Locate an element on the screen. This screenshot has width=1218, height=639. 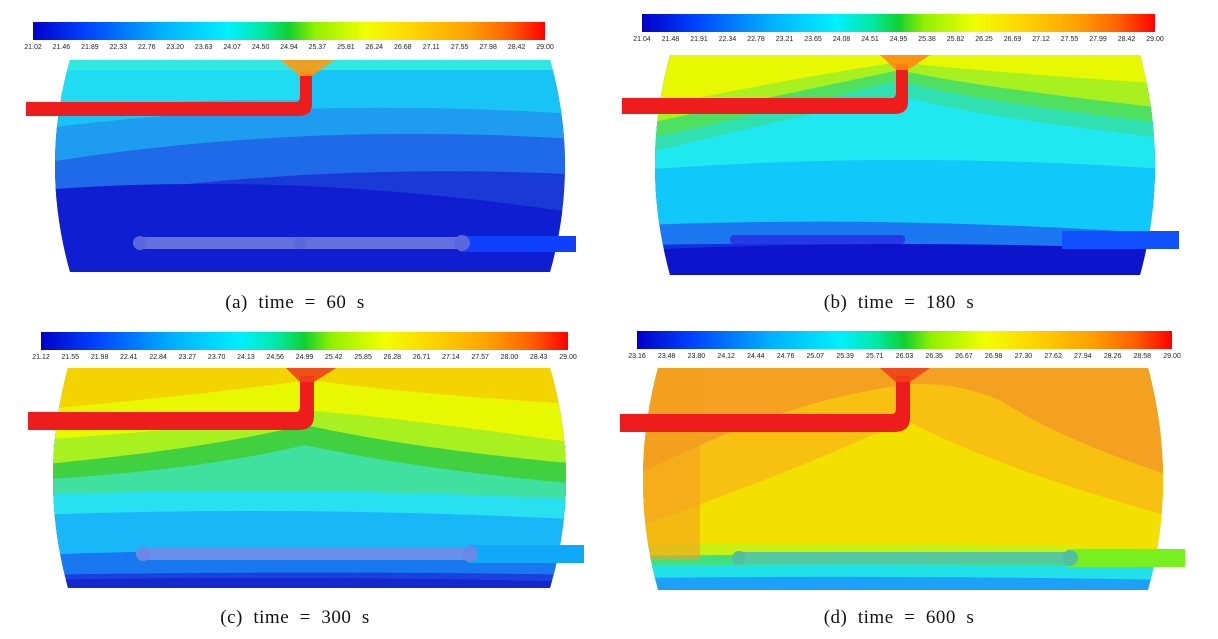
colorbar-tick: 25.37 is located at coordinates (318, 47).